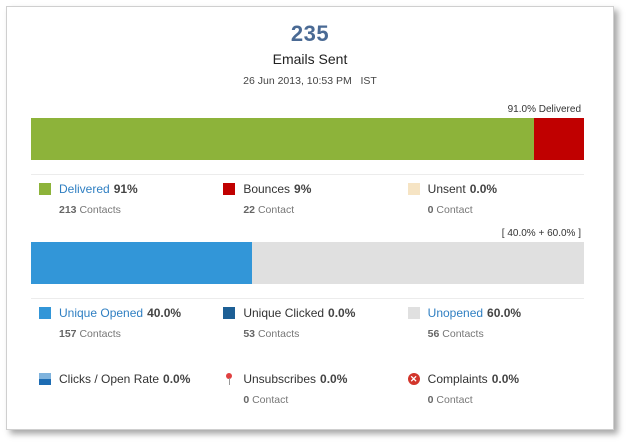 The height and width of the screenshot is (444, 630). What do you see at coordinates (278, 334) in the screenshot?
I see `unique-clicked-unit: Contacts` at bounding box center [278, 334].